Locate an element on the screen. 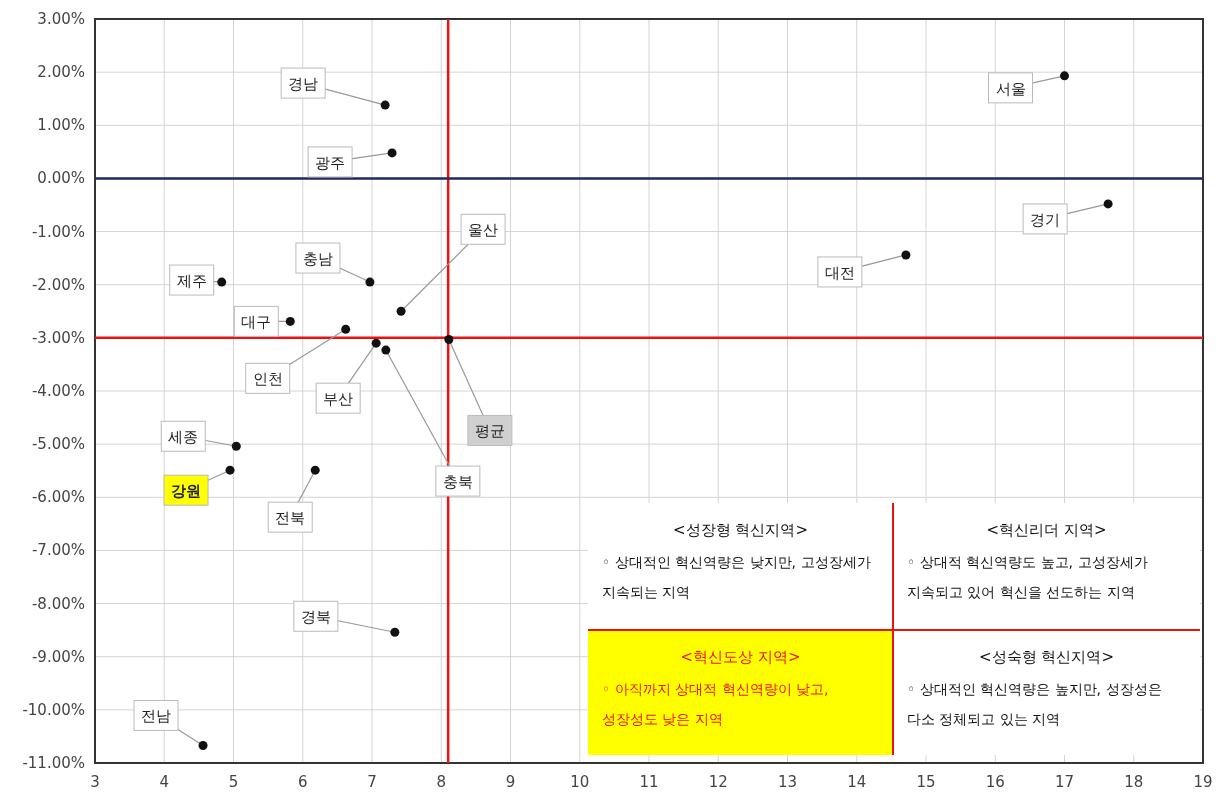  annotation: <혁신리더 지역> is located at coordinates (1046, 530).